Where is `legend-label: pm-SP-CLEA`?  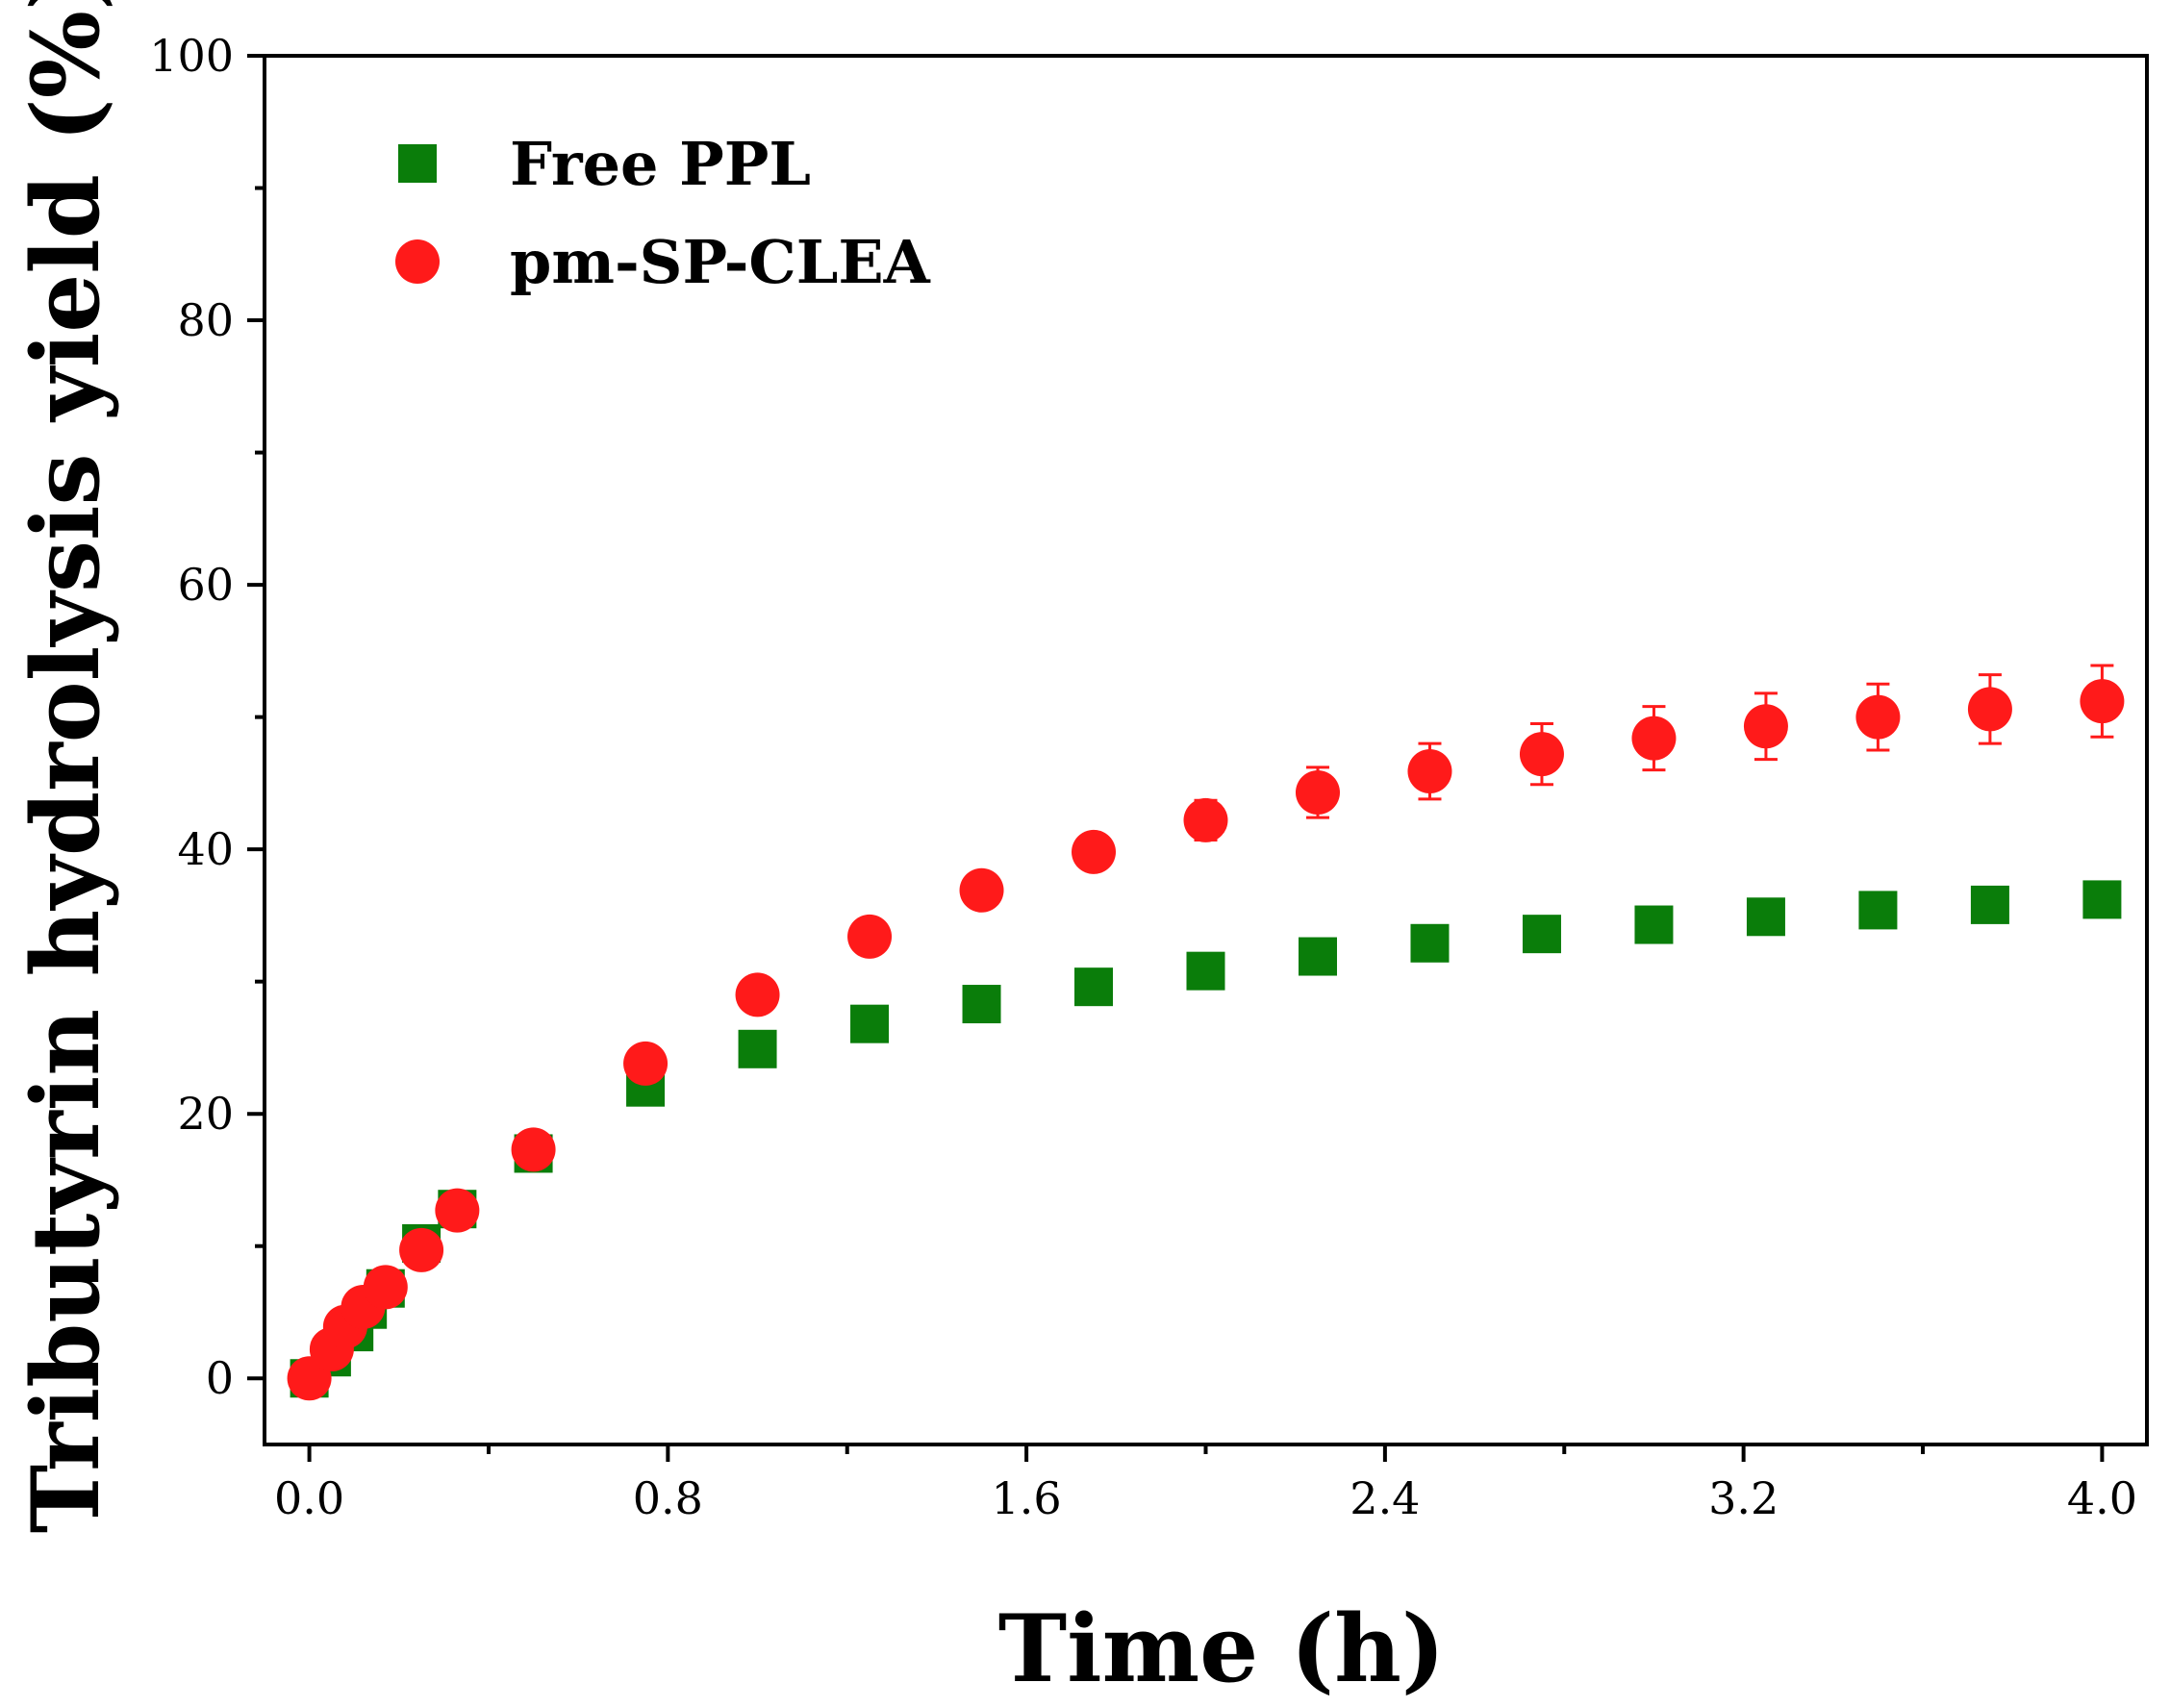 legend-label: pm-SP-CLEA is located at coordinates (720, 262).